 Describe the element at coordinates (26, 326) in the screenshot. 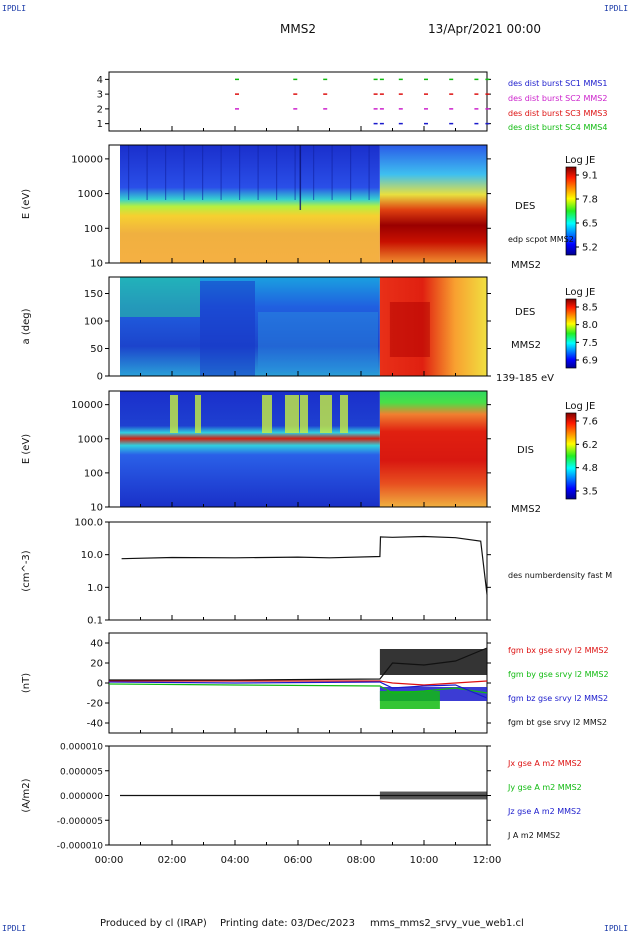

I see `panel-3-ylabel: a (deg)` at that location.